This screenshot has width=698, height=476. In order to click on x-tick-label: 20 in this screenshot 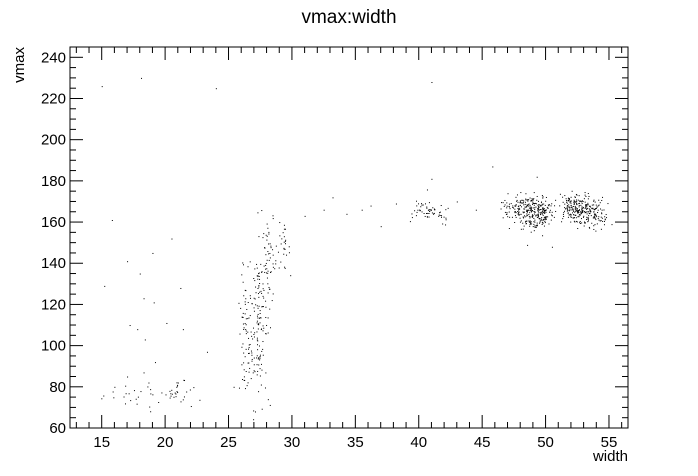, I will do `click(165, 442)`.